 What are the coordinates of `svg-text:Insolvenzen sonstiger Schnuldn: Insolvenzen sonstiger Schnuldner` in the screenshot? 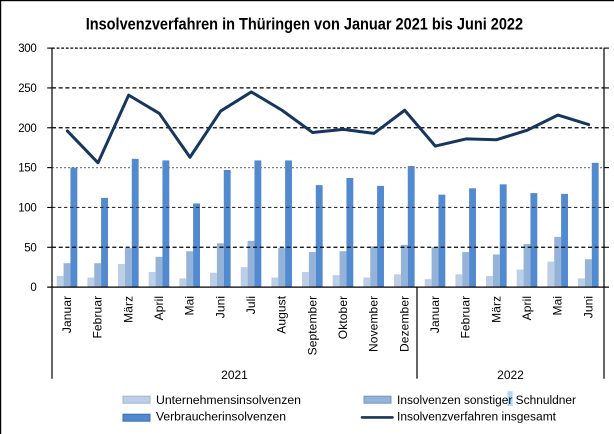 It's located at (486, 400).